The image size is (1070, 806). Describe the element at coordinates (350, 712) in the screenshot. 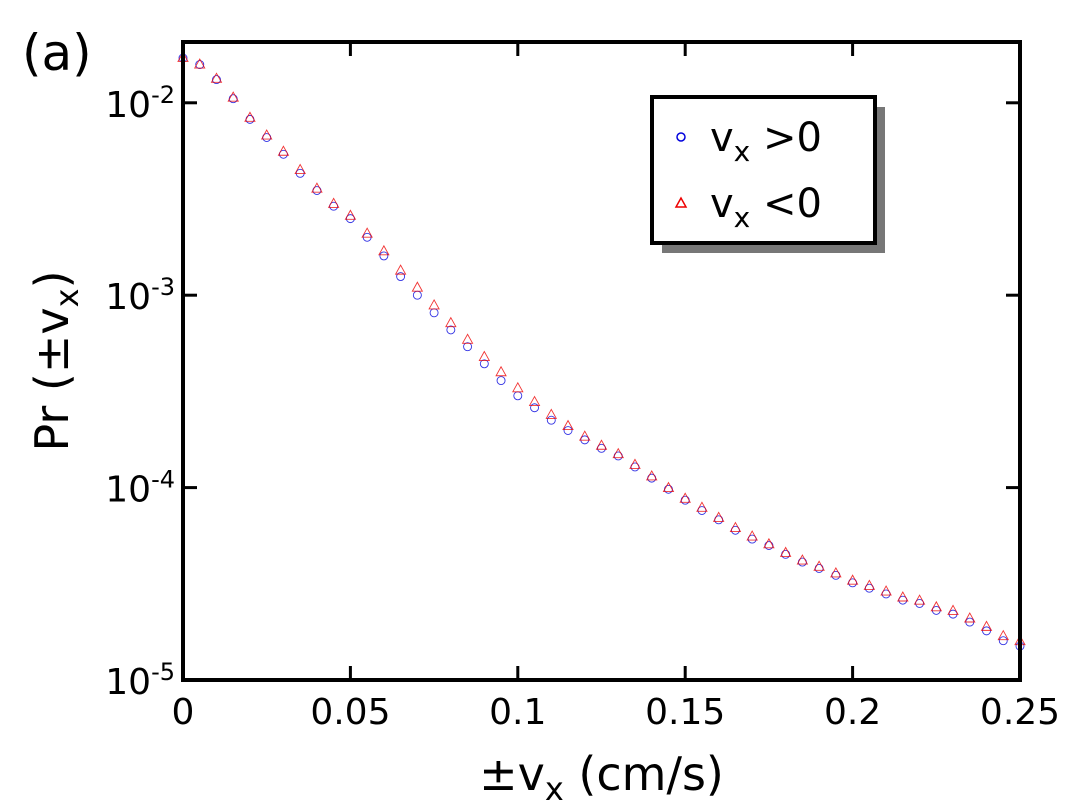

I see `x-tick-label: 0.05` at that location.